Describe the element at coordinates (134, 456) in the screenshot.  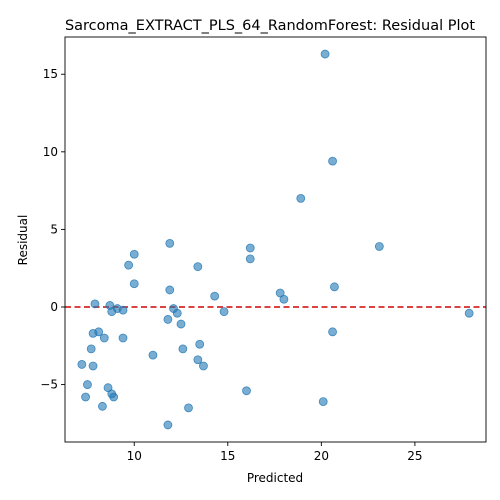
I see `x-tick-label-10: 10` at that location.